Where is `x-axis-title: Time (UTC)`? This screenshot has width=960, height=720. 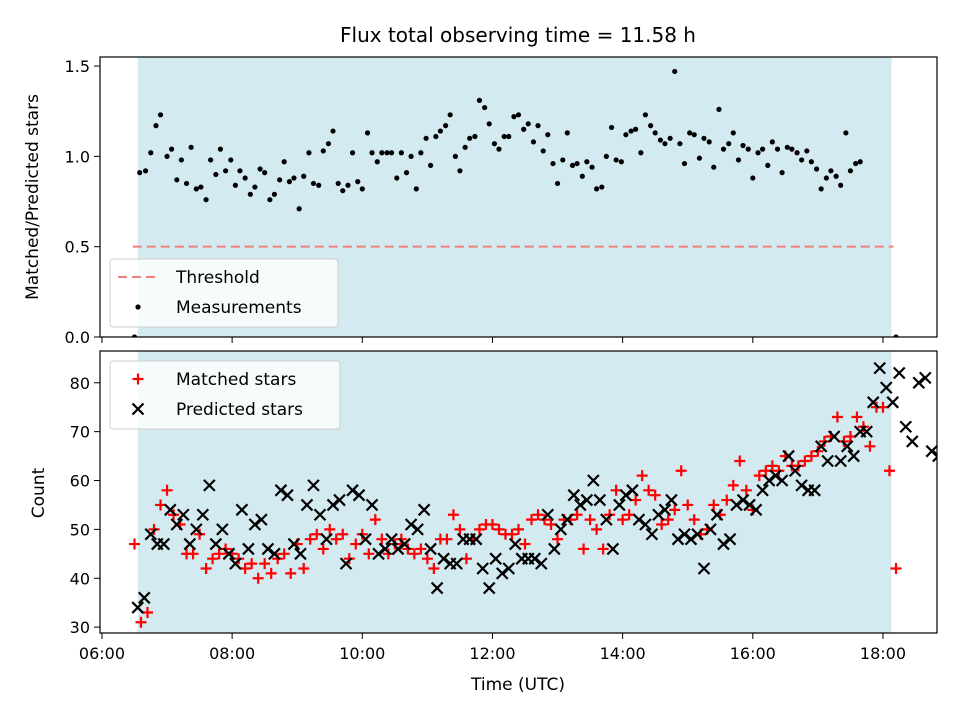
x-axis-title: Time (UTC) is located at coordinates (517, 685).